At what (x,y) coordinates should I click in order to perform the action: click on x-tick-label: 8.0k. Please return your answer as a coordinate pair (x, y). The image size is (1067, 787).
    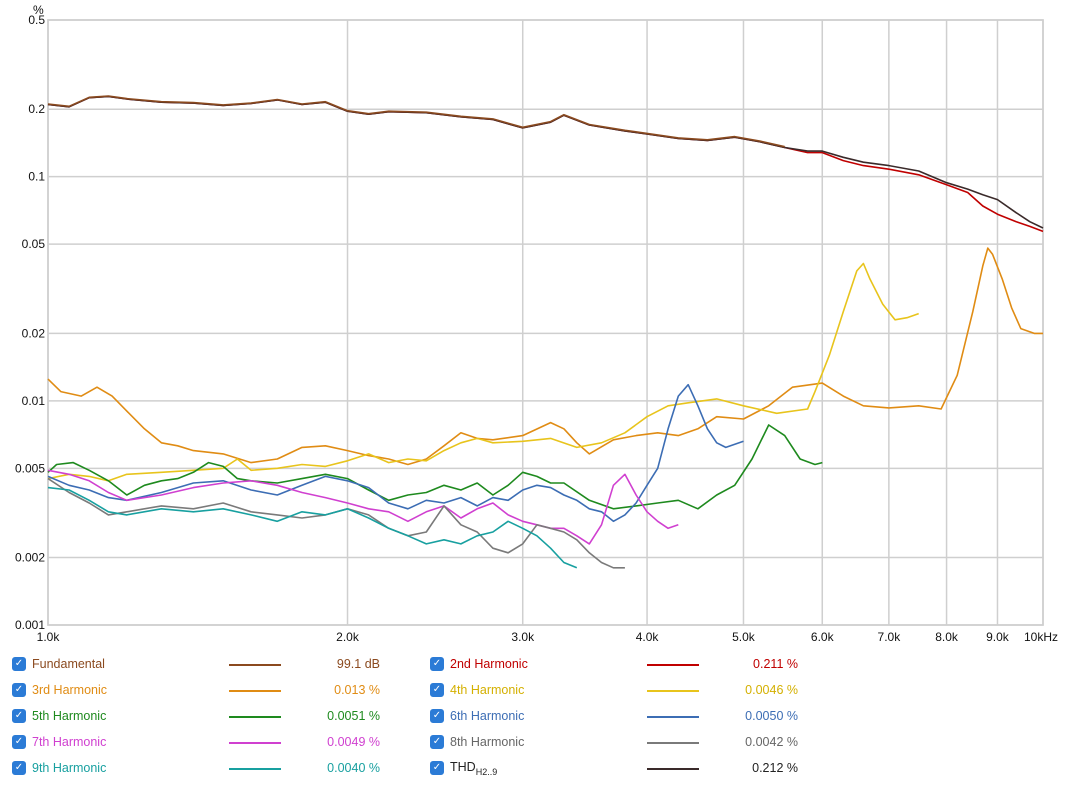
    Looking at the image, I should click on (947, 637).